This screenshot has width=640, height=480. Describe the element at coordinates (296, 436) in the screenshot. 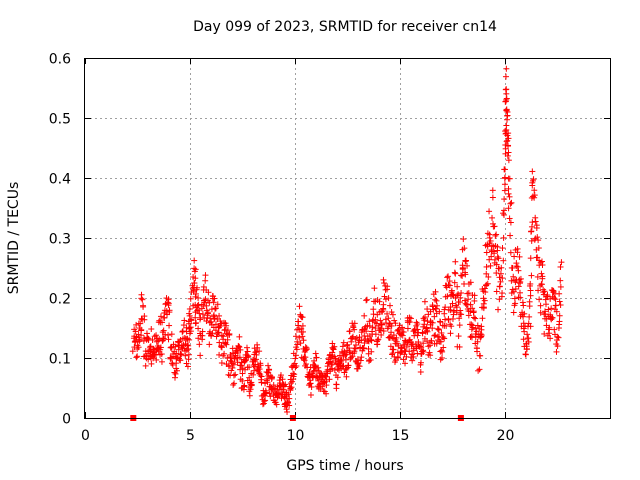

I see `x-tick-label: 10` at that location.